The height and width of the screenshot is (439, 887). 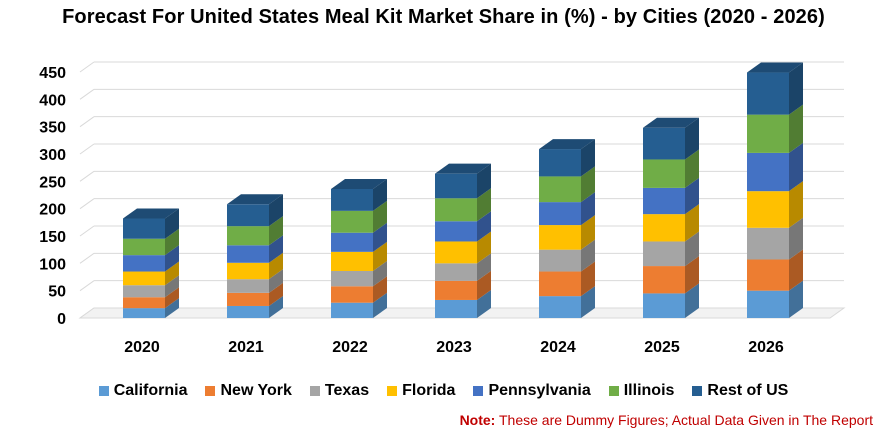 I want to click on legend-item: California, so click(x=143, y=391).